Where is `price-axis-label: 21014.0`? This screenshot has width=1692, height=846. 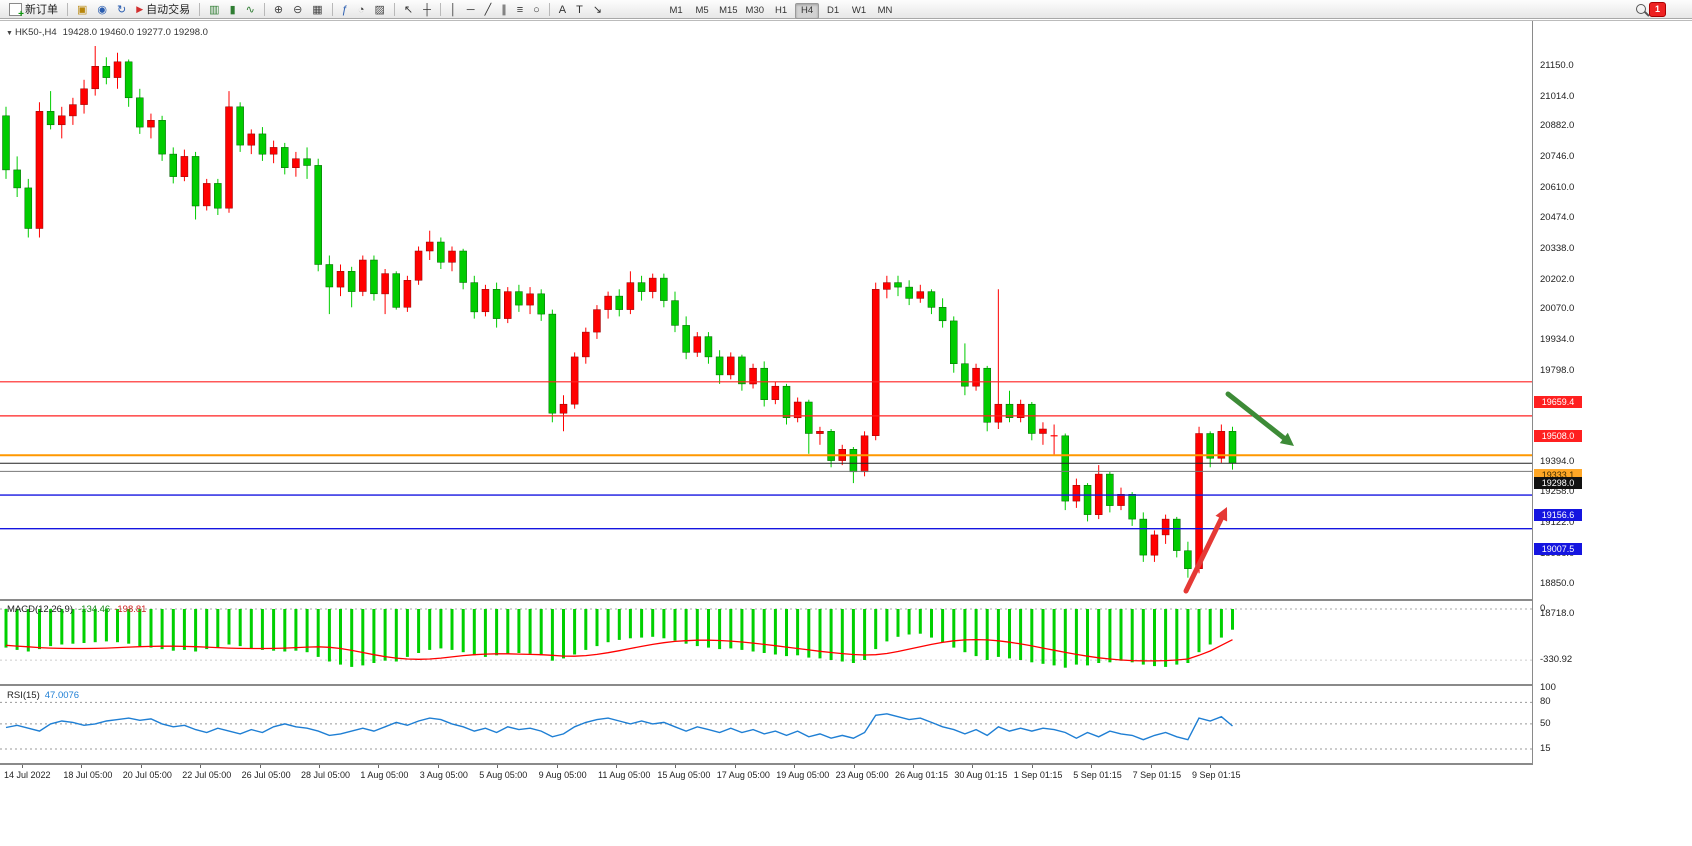 price-axis-label: 21014.0 is located at coordinates (1557, 96).